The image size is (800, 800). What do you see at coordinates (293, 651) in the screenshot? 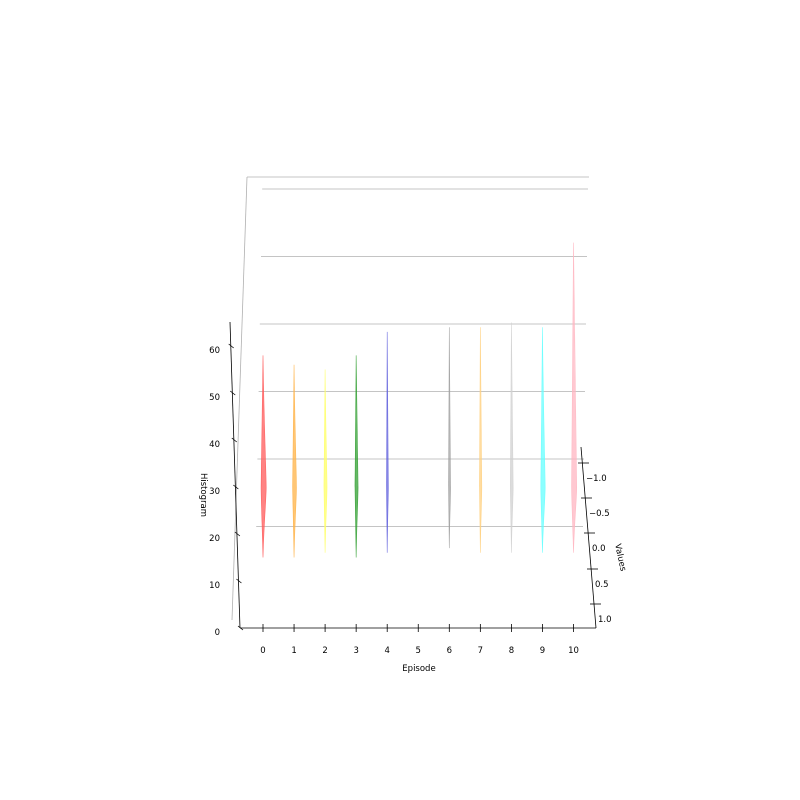
I see `x-tick-label-1: 1` at bounding box center [293, 651].